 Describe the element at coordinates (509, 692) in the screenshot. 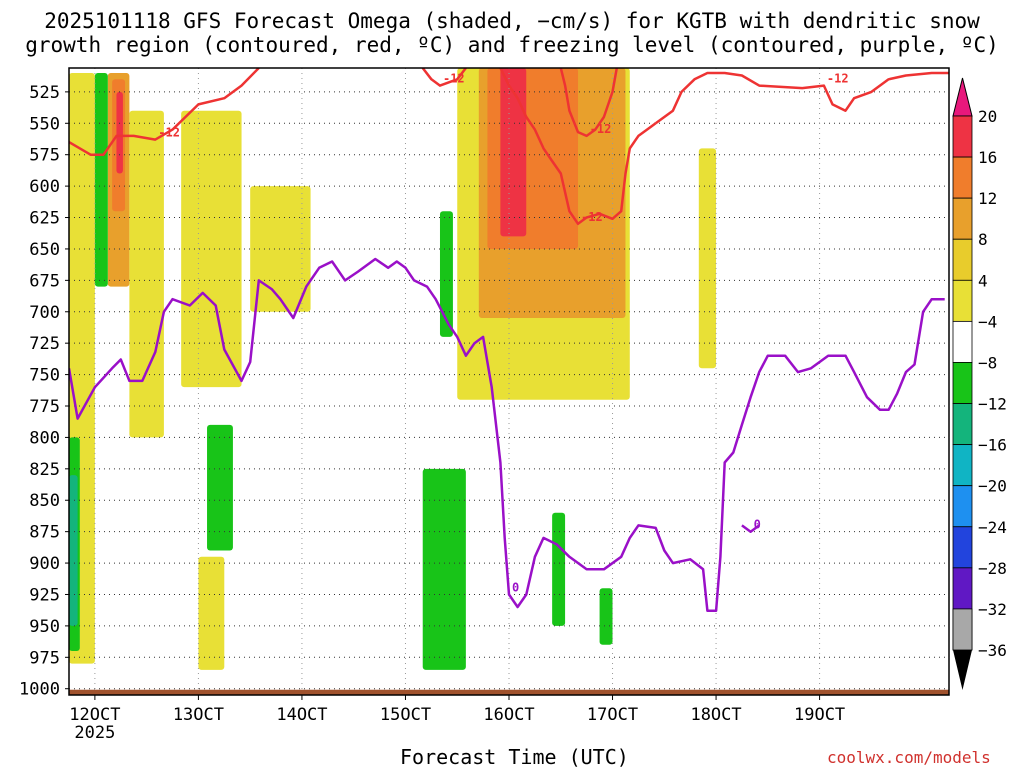

I see `terrain-strip` at that location.